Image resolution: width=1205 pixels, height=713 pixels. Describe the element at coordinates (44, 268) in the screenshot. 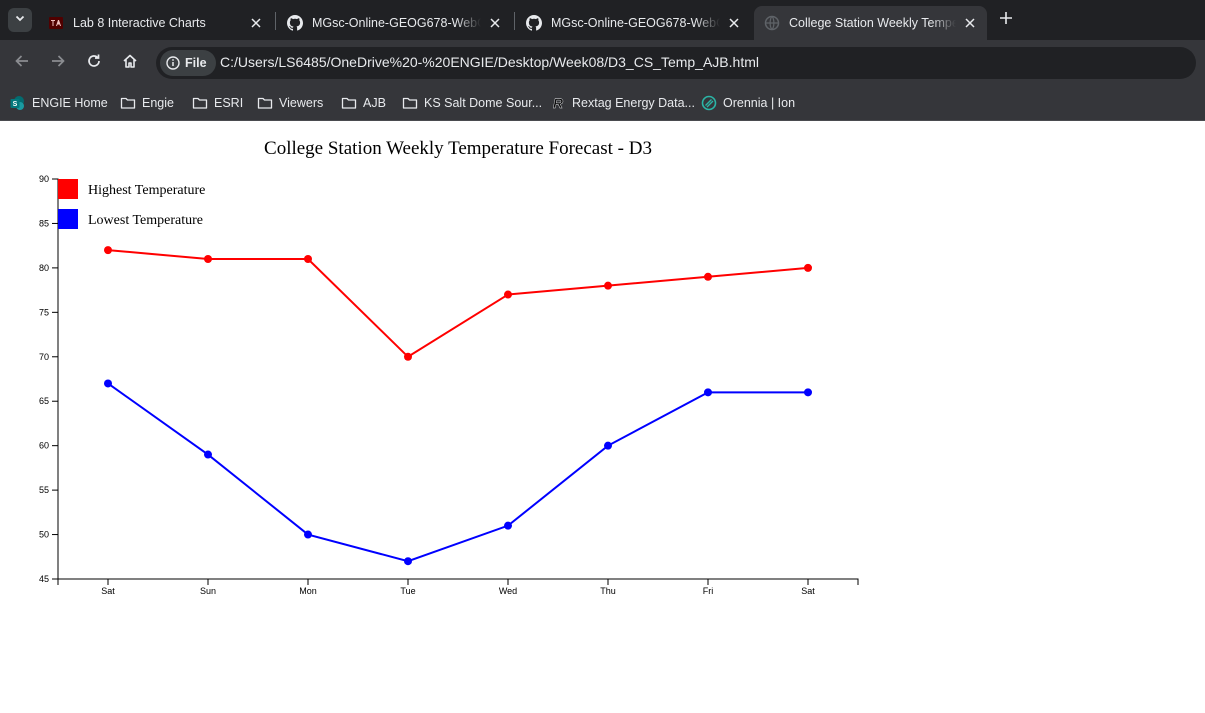

I see `y-tick-label: 80` at that location.